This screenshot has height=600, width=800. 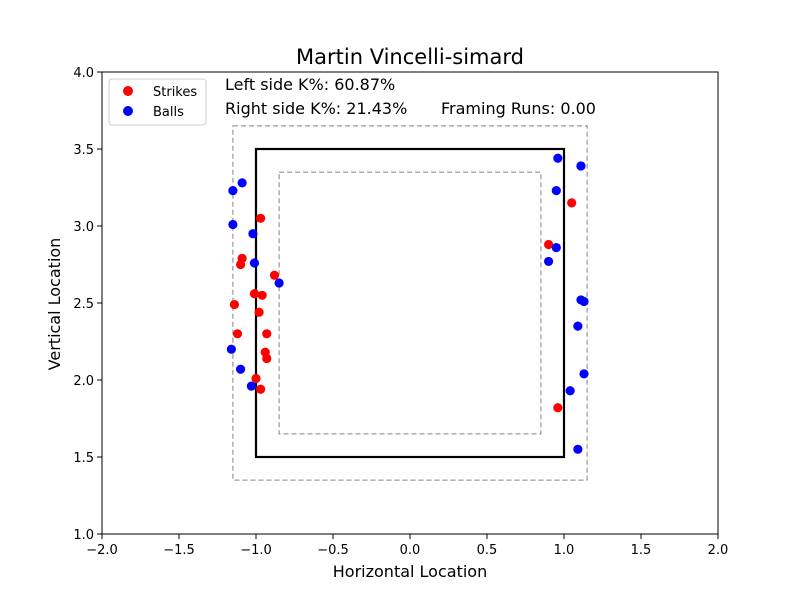 What do you see at coordinates (518, 108) in the screenshot?
I see `annotation-framing-runs: Framing Runs: 0.00` at bounding box center [518, 108].